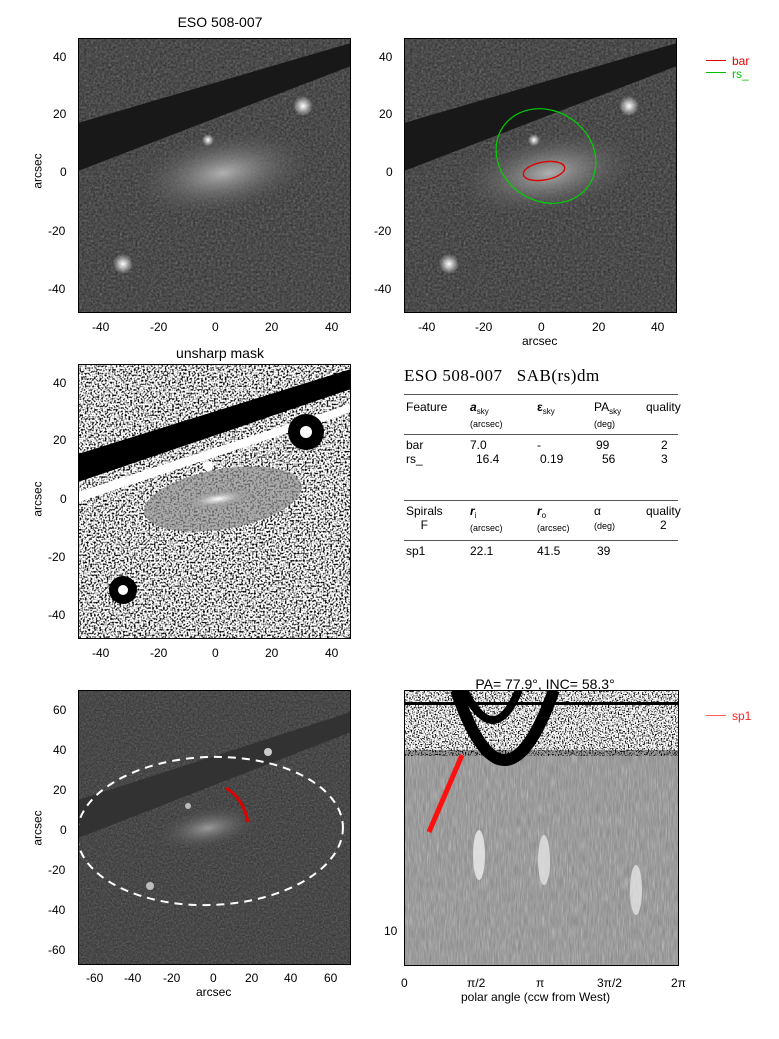  I want to click on panel3-xtick: 40, so click(332, 653).